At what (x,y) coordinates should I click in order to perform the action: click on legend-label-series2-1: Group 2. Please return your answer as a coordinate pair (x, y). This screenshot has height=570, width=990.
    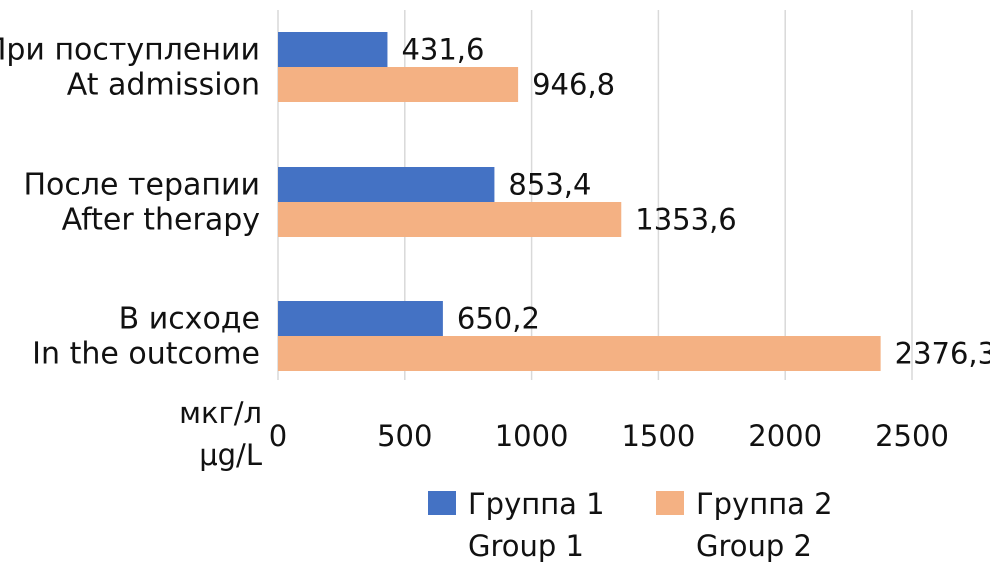
    Looking at the image, I should click on (754, 546).